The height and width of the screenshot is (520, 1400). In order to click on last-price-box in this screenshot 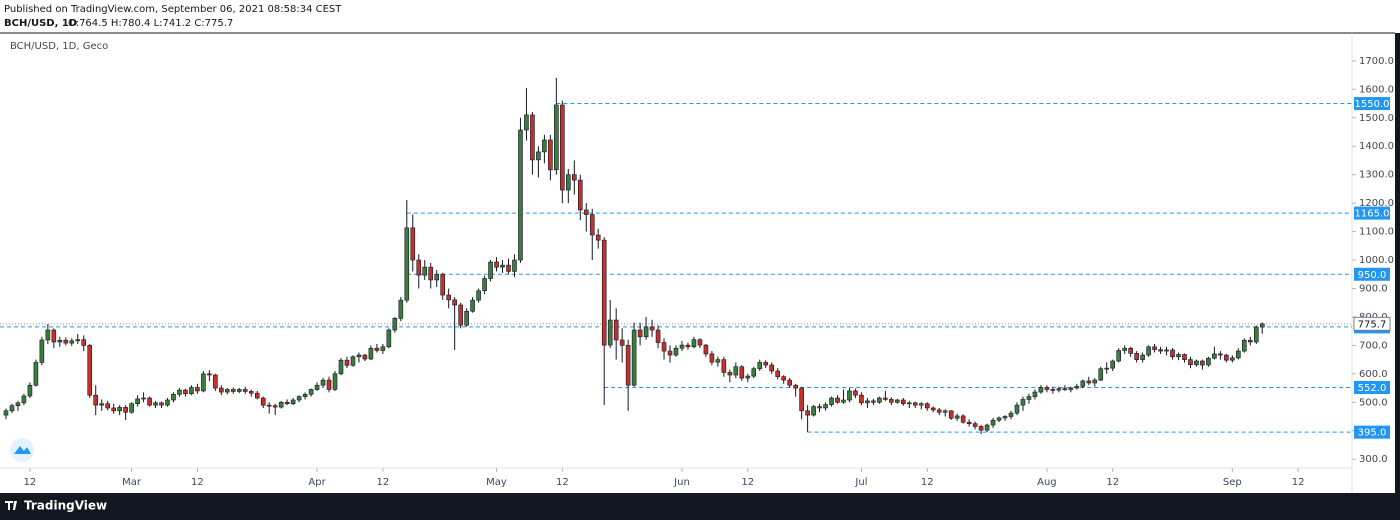, I will do `click(1372, 323)`.